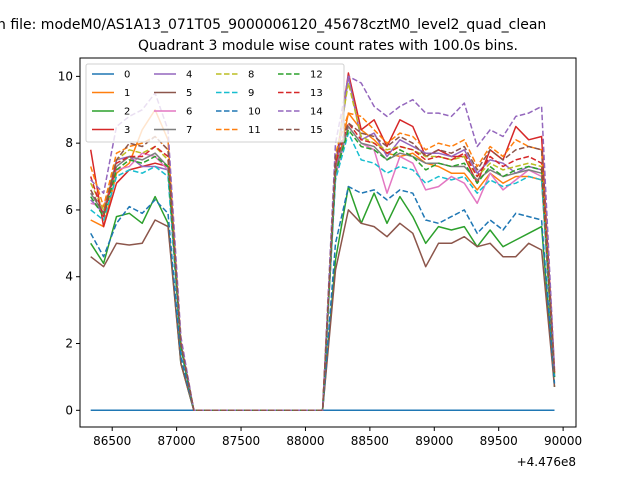 The image size is (640, 480). Describe the element at coordinates (127, 93) in the screenshot. I see `legend-label: 1` at that location.